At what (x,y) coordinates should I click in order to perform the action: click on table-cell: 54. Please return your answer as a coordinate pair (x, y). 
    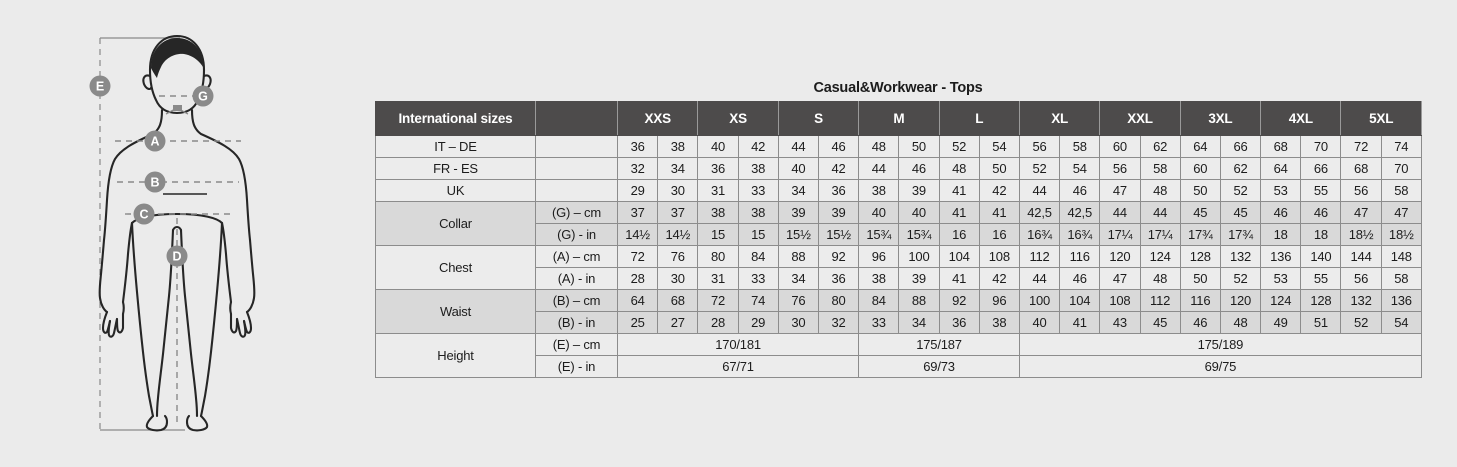
    Looking at the image, I should click on (1401, 322).